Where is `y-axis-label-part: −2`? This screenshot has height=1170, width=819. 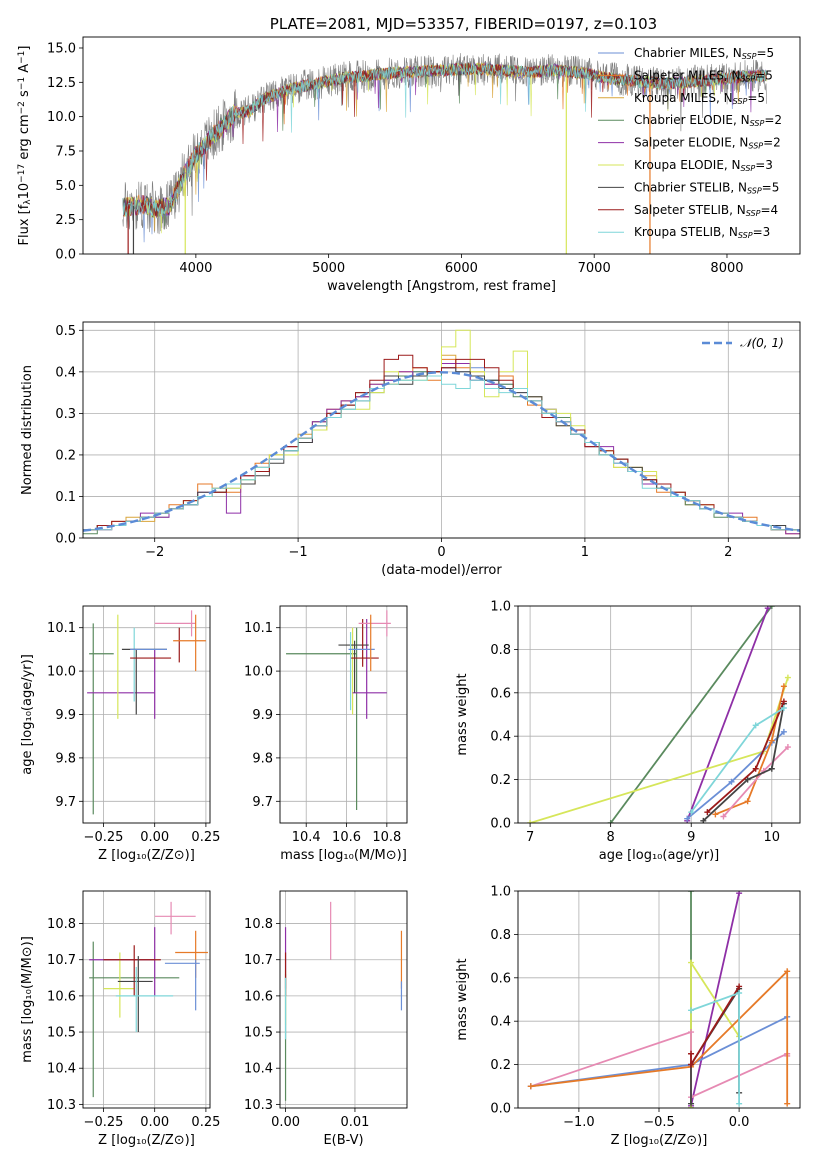 y-axis-label-part: −2 is located at coordinates (22, 107).